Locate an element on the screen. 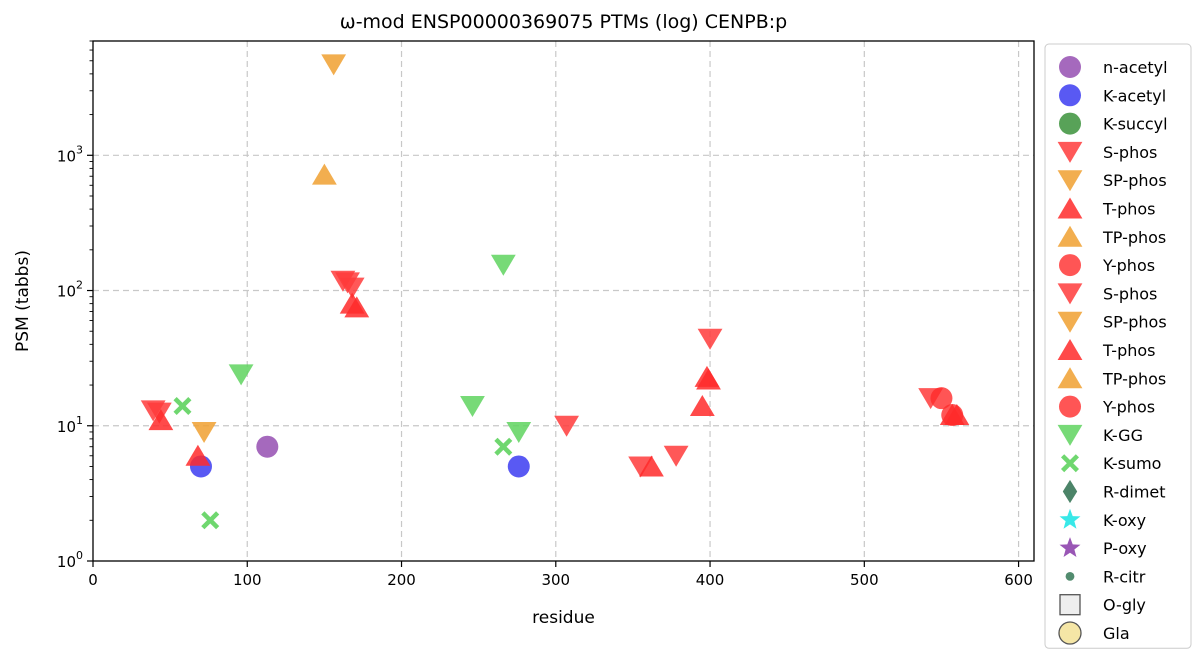 This screenshot has width=1200, height=668. y-tick-label: 10³ is located at coordinates (70, 154).